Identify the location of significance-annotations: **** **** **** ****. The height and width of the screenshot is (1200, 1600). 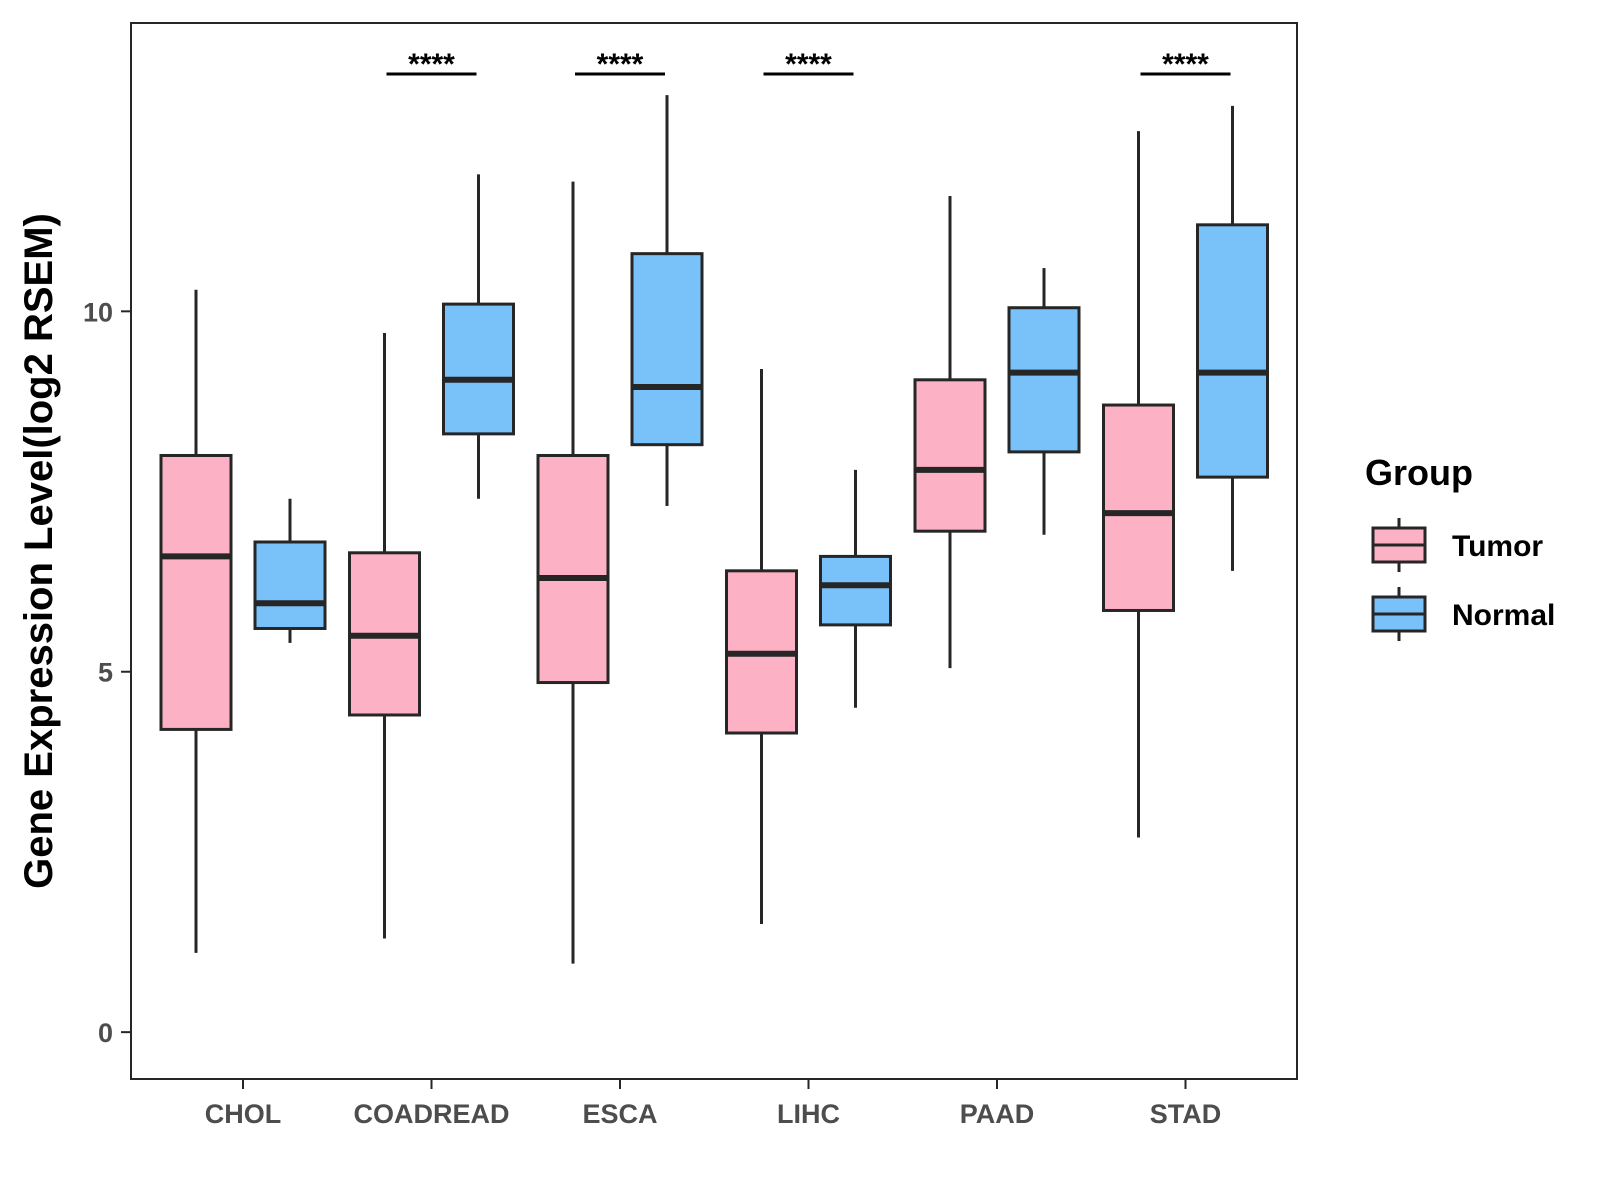
(808, 64).